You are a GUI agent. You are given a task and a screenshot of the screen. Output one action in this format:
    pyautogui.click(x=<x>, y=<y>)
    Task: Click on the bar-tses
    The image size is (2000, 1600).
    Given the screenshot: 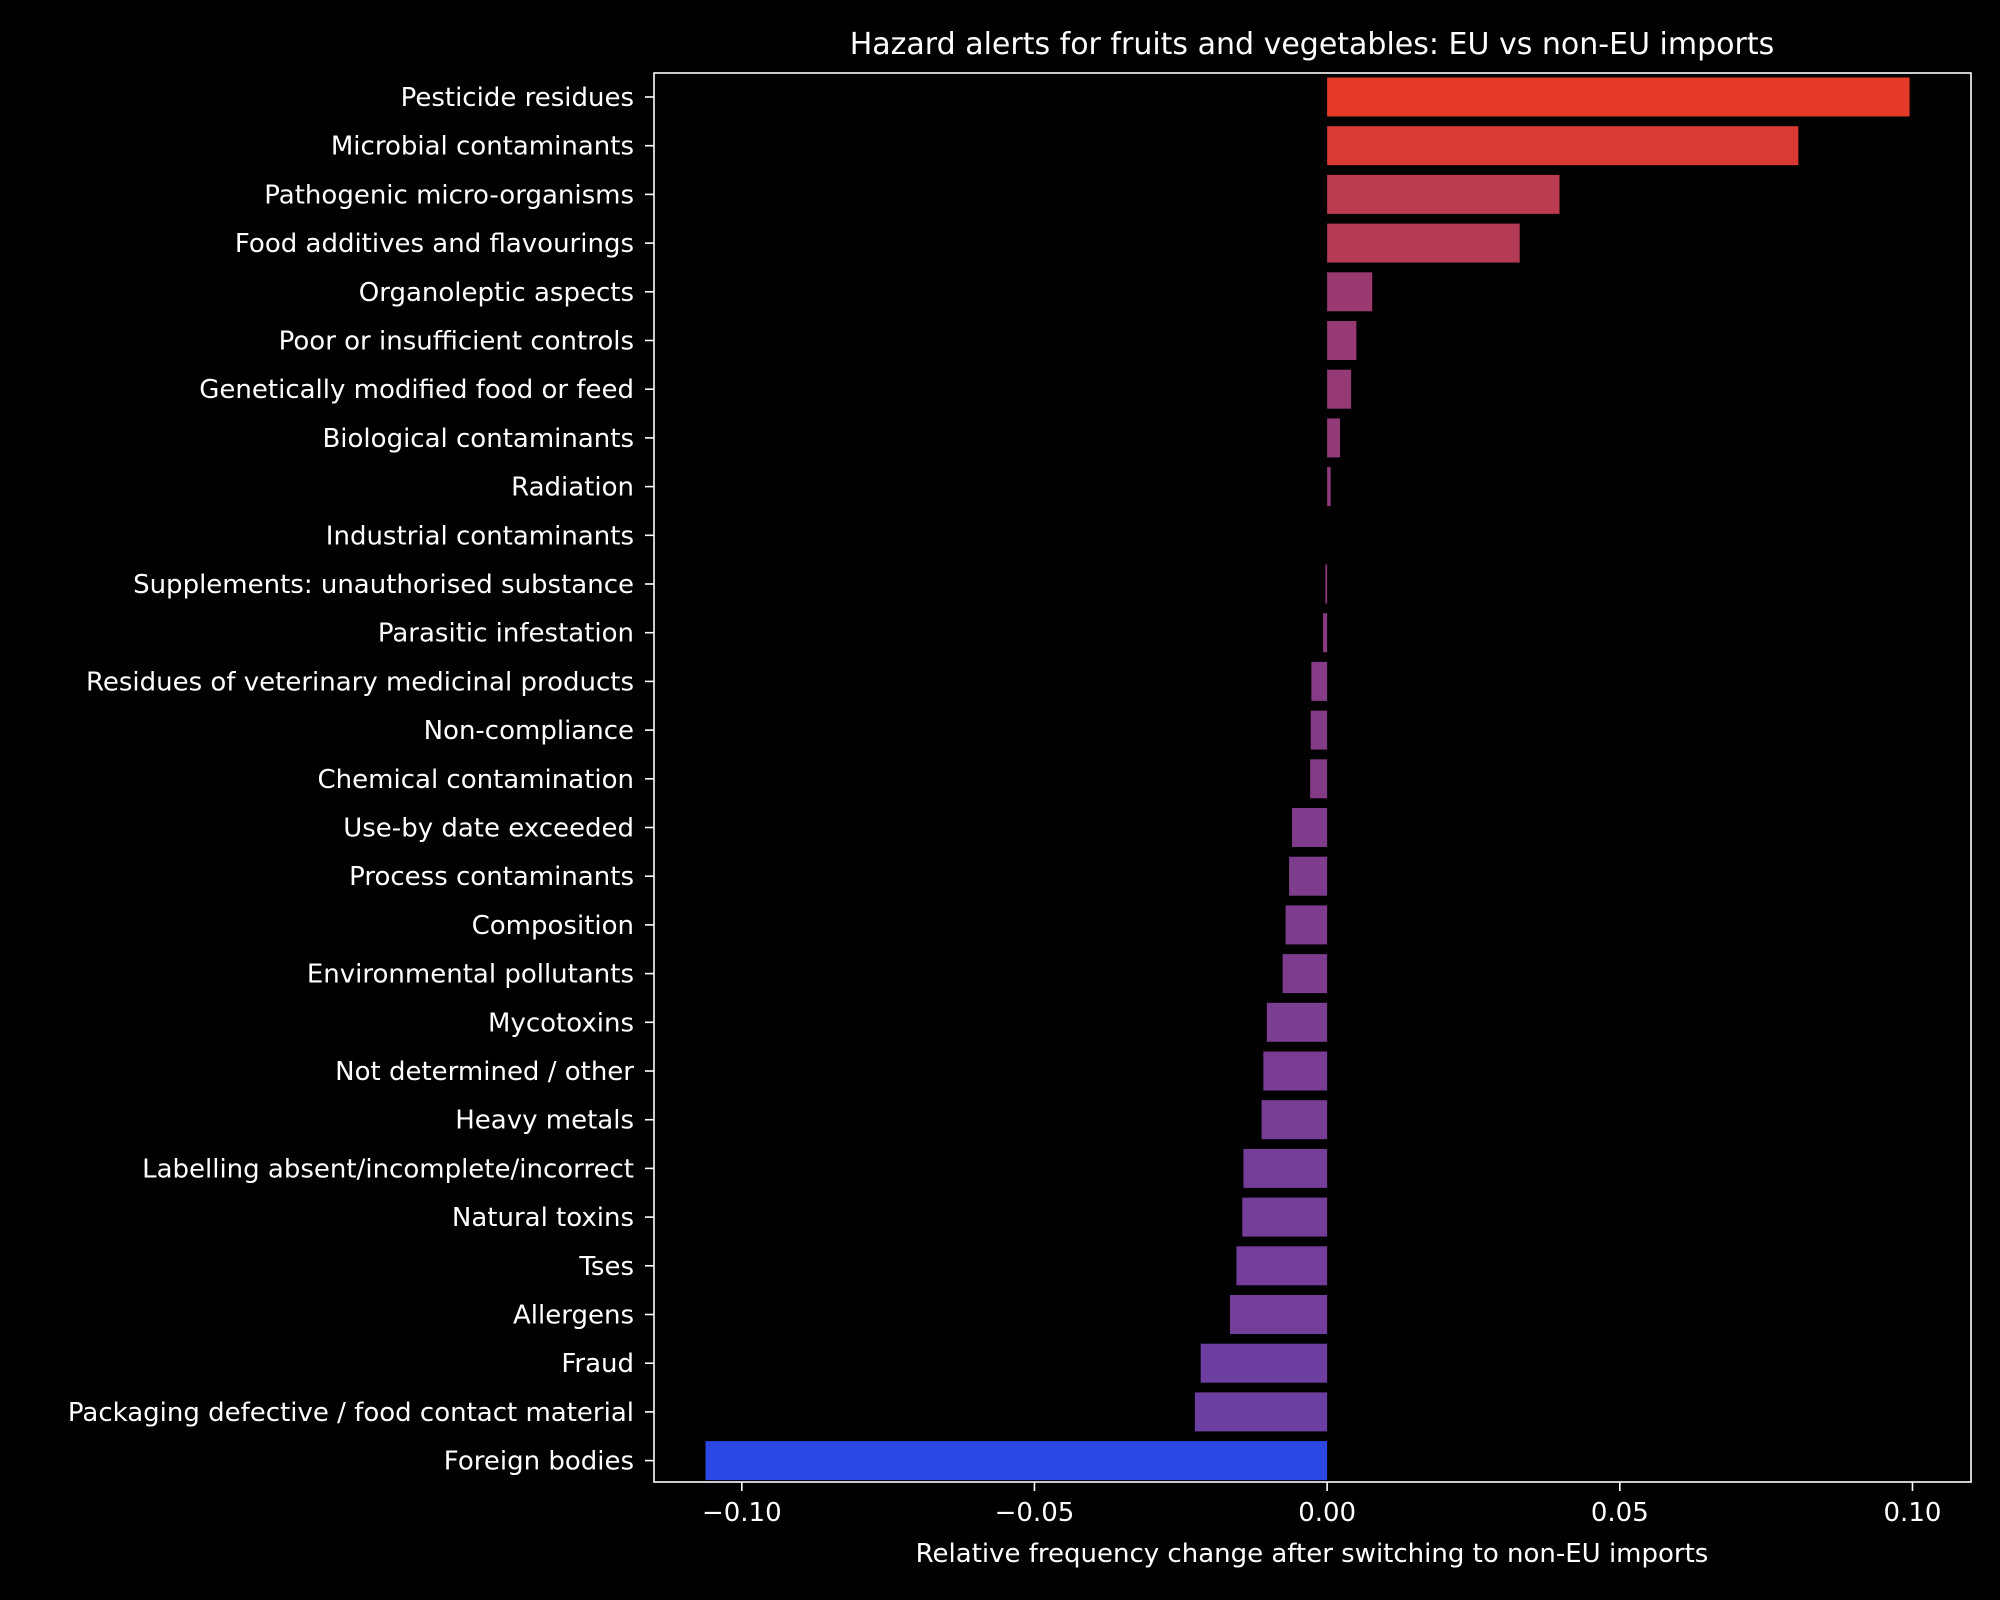 What is the action you would take?
    pyautogui.click(x=1282, y=1266)
    